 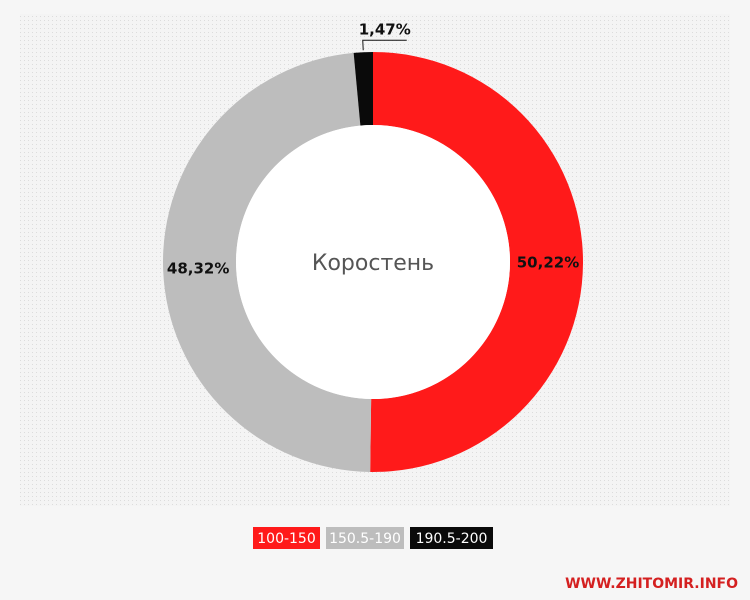 I want to click on leader-line, so click(x=384, y=45).